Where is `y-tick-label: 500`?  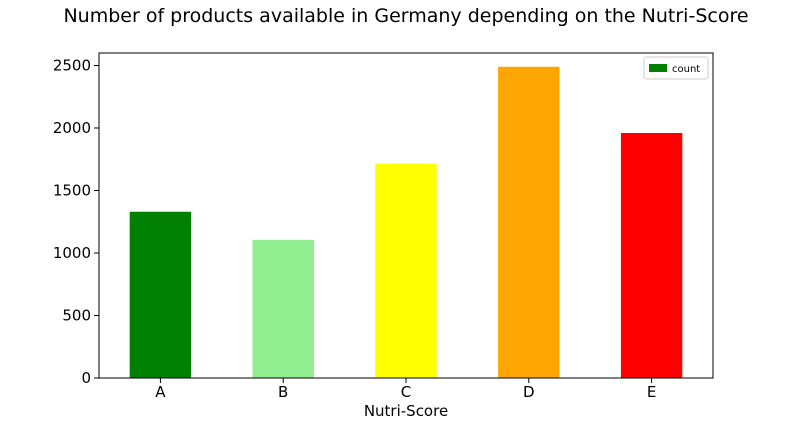
y-tick-label: 500 is located at coordinates (76, 316).